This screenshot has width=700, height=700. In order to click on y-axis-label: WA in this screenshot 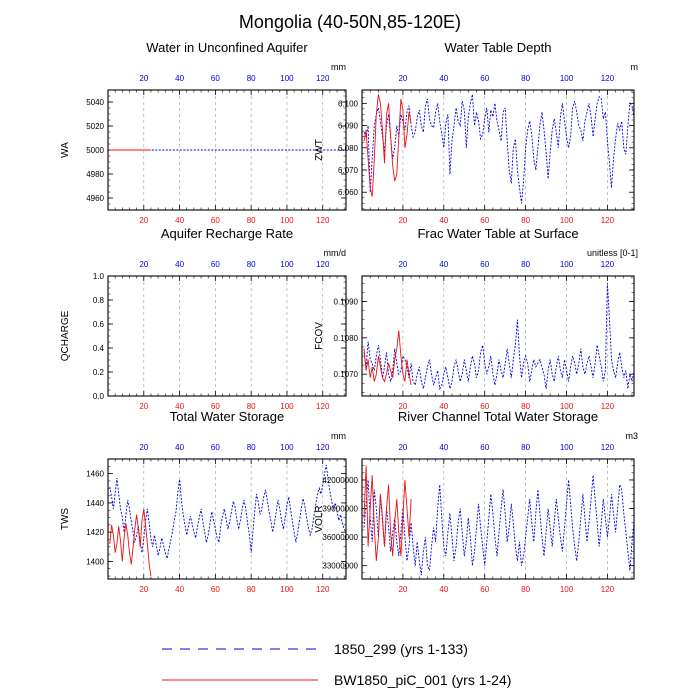, I will do `click(65, 150)`.